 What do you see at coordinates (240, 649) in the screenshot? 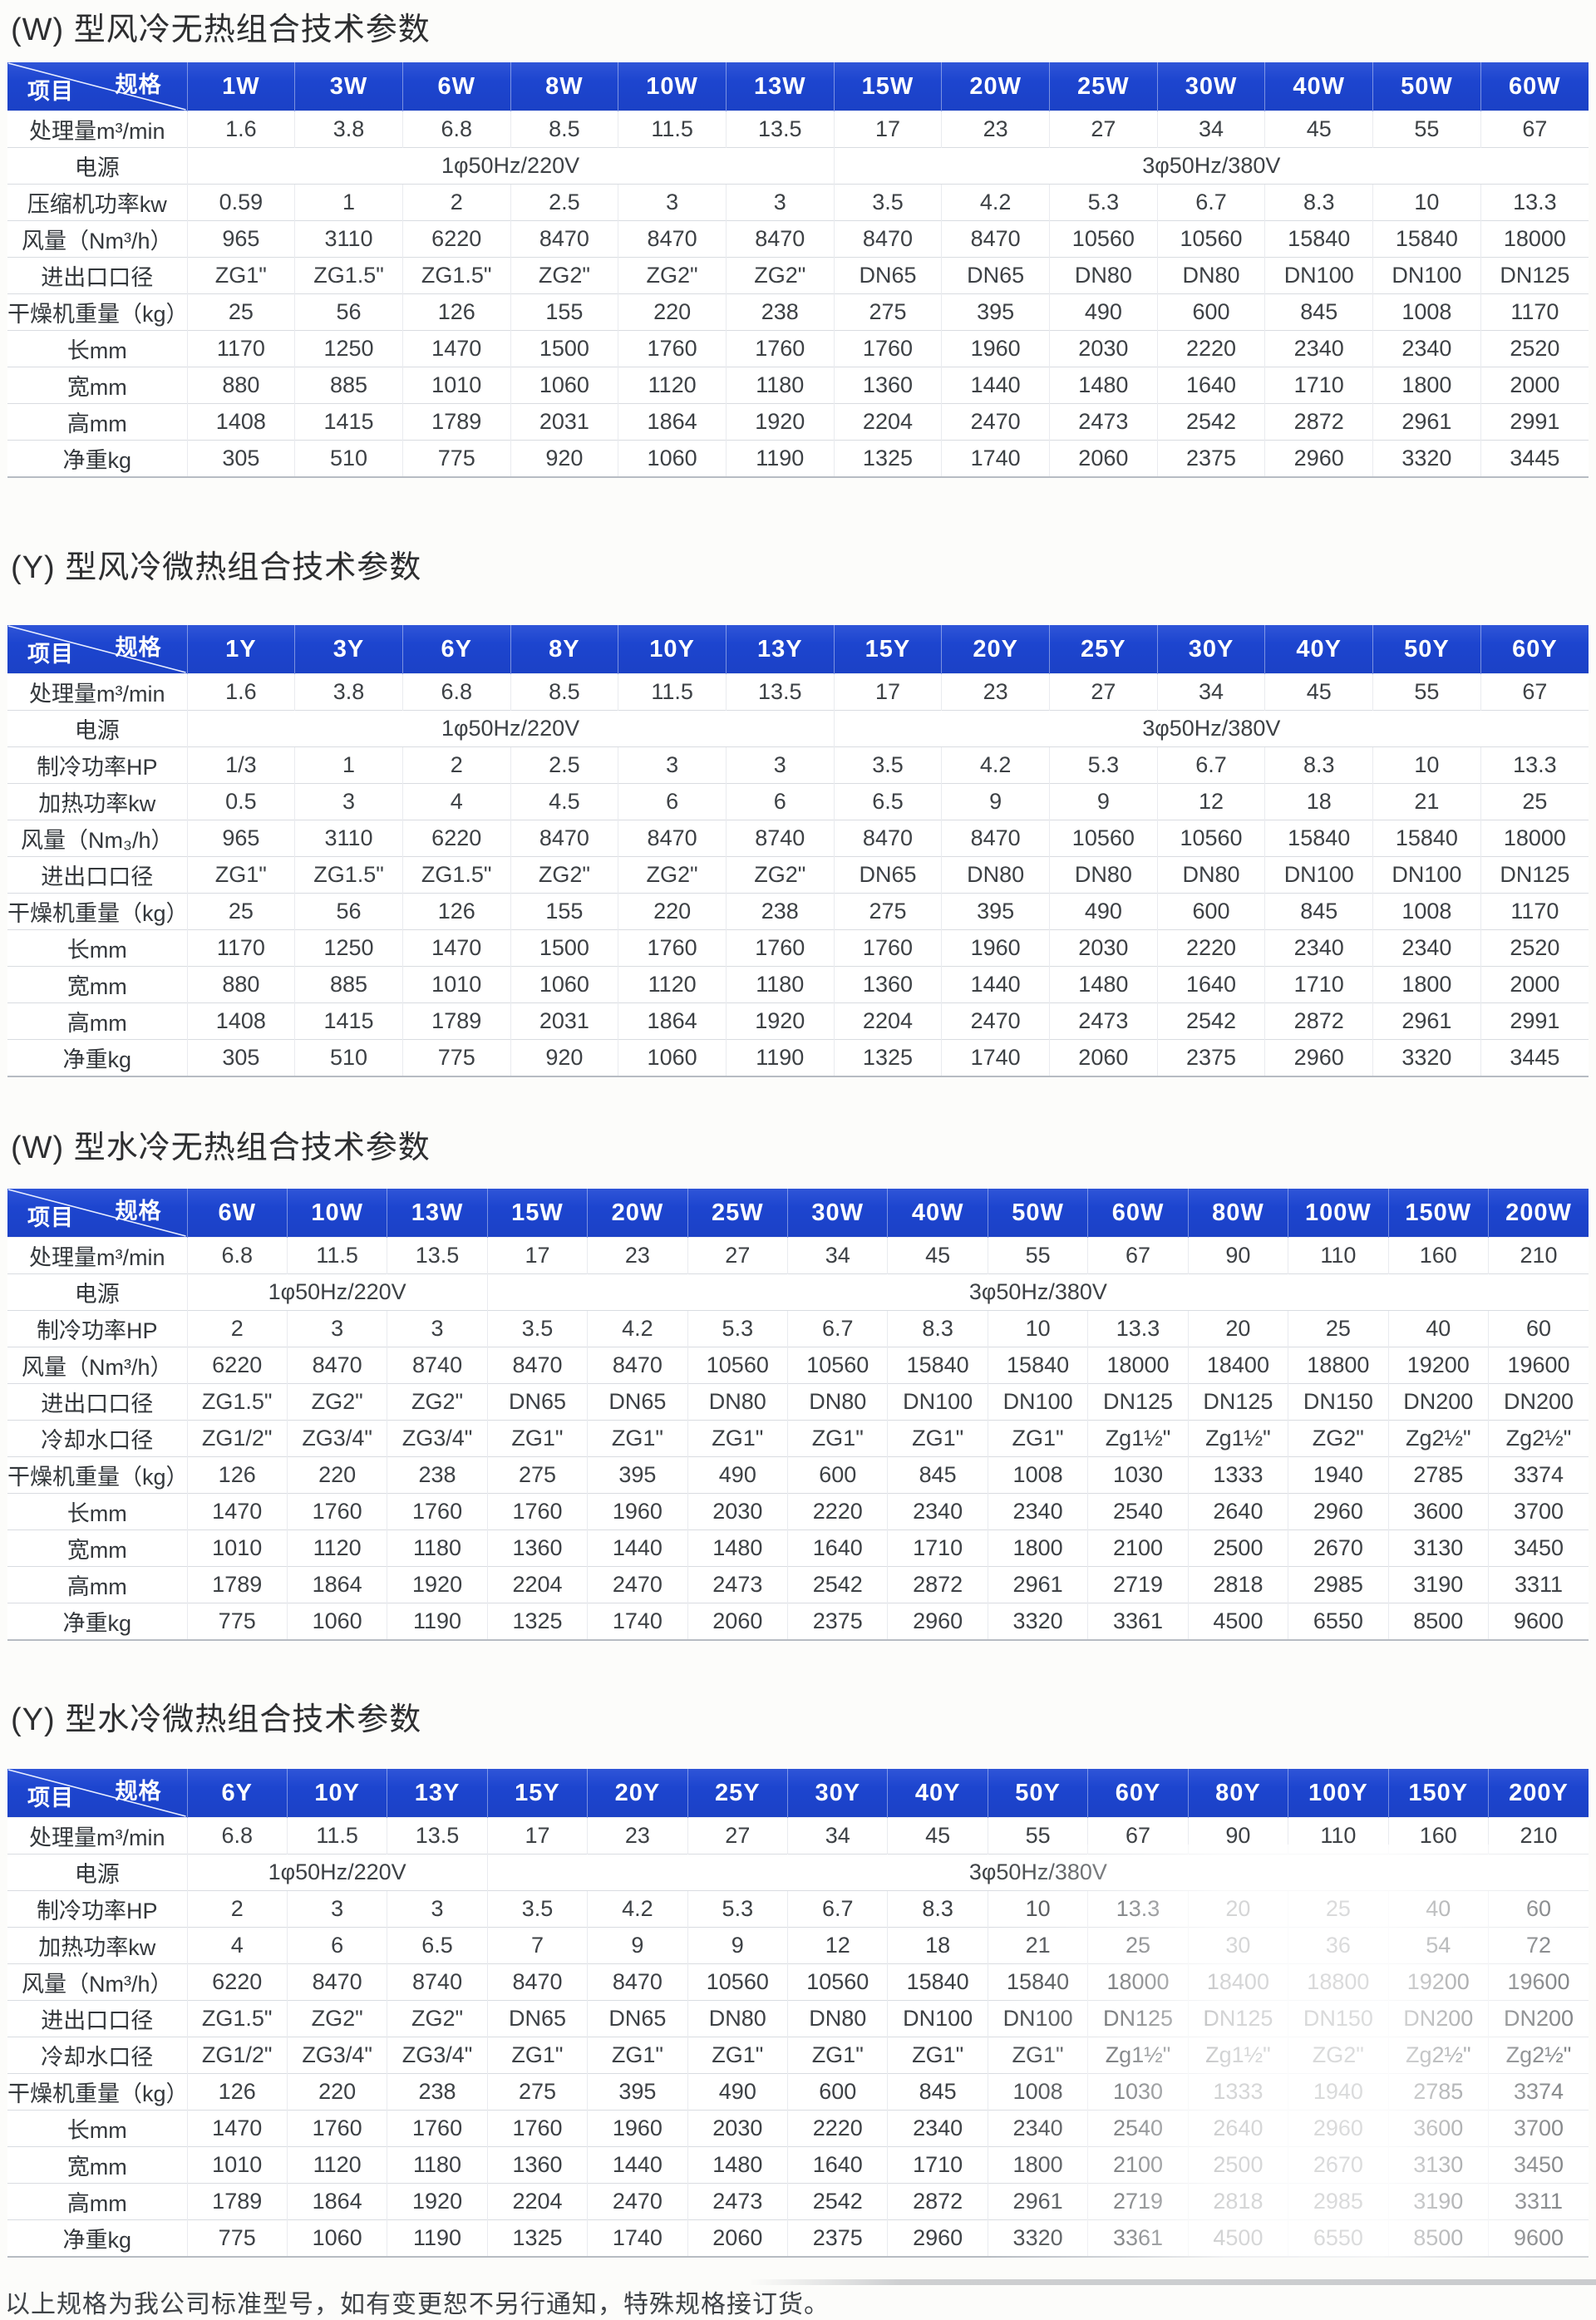
I see `column-header: 1Y` at bounding box center [240, 649].